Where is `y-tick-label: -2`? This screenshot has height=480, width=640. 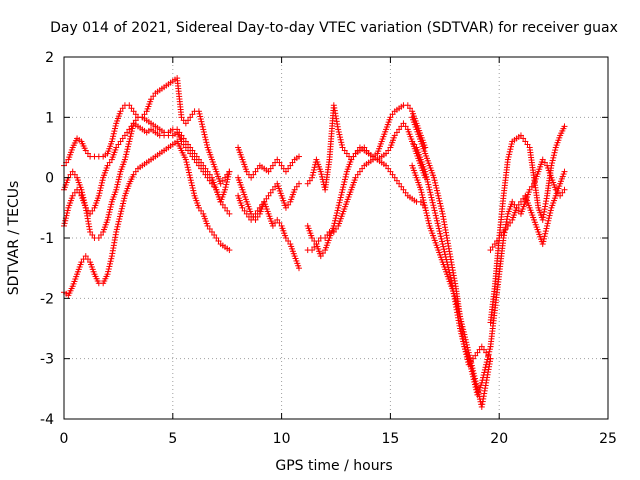 y-tick-label: -2 is located at coordinates (47, 299).